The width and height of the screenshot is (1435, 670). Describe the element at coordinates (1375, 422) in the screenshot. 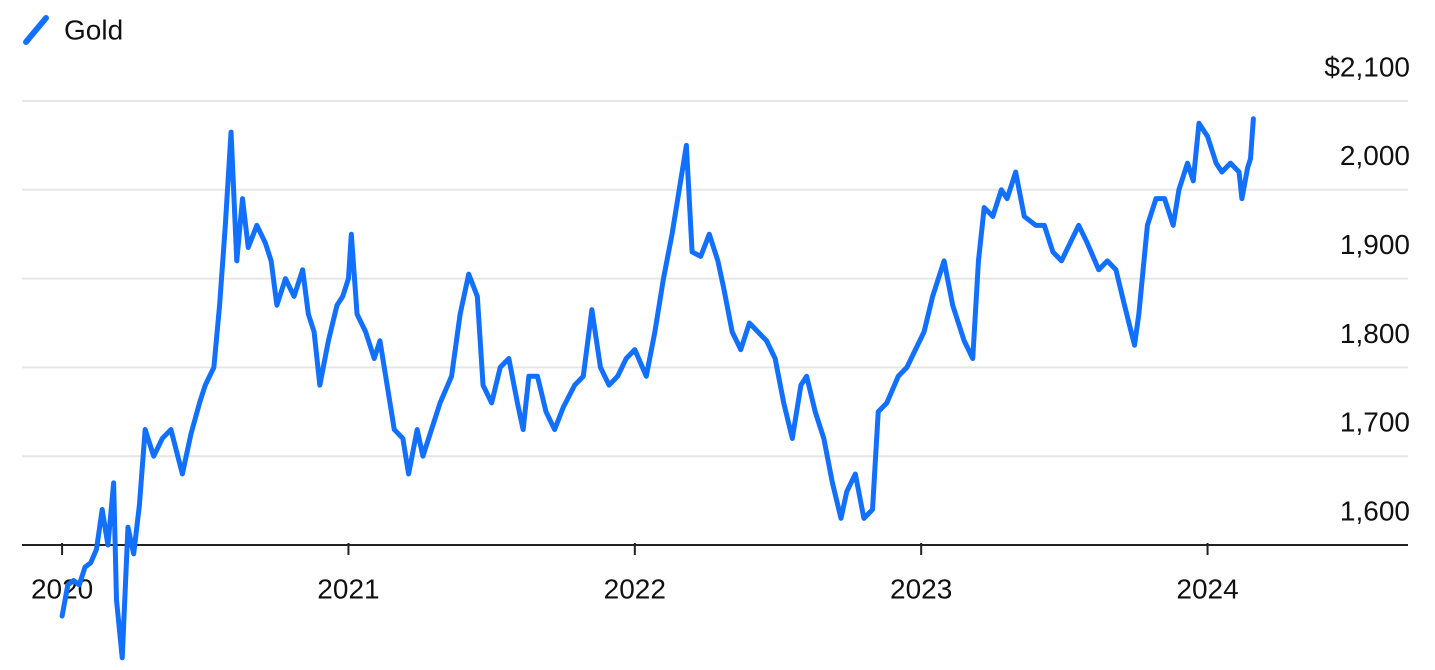

I see `y-tick-label: 1,700` at that location.